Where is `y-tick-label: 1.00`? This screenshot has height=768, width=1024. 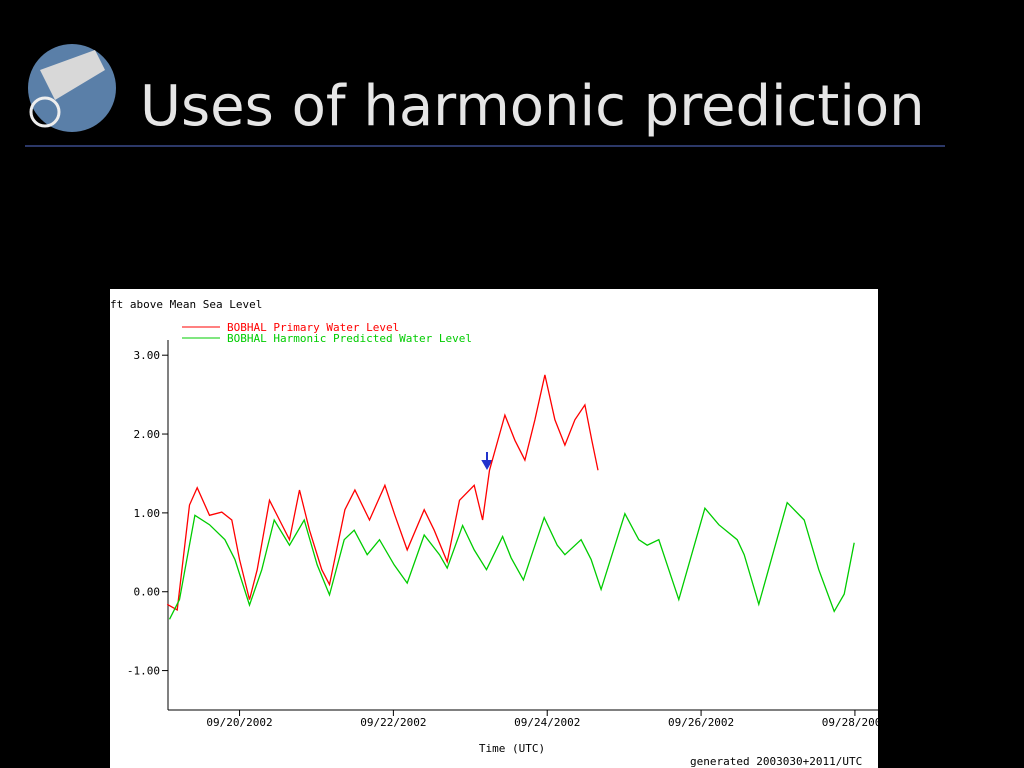 y-tick-label: 1.00 is located at coordinates (147, 513).